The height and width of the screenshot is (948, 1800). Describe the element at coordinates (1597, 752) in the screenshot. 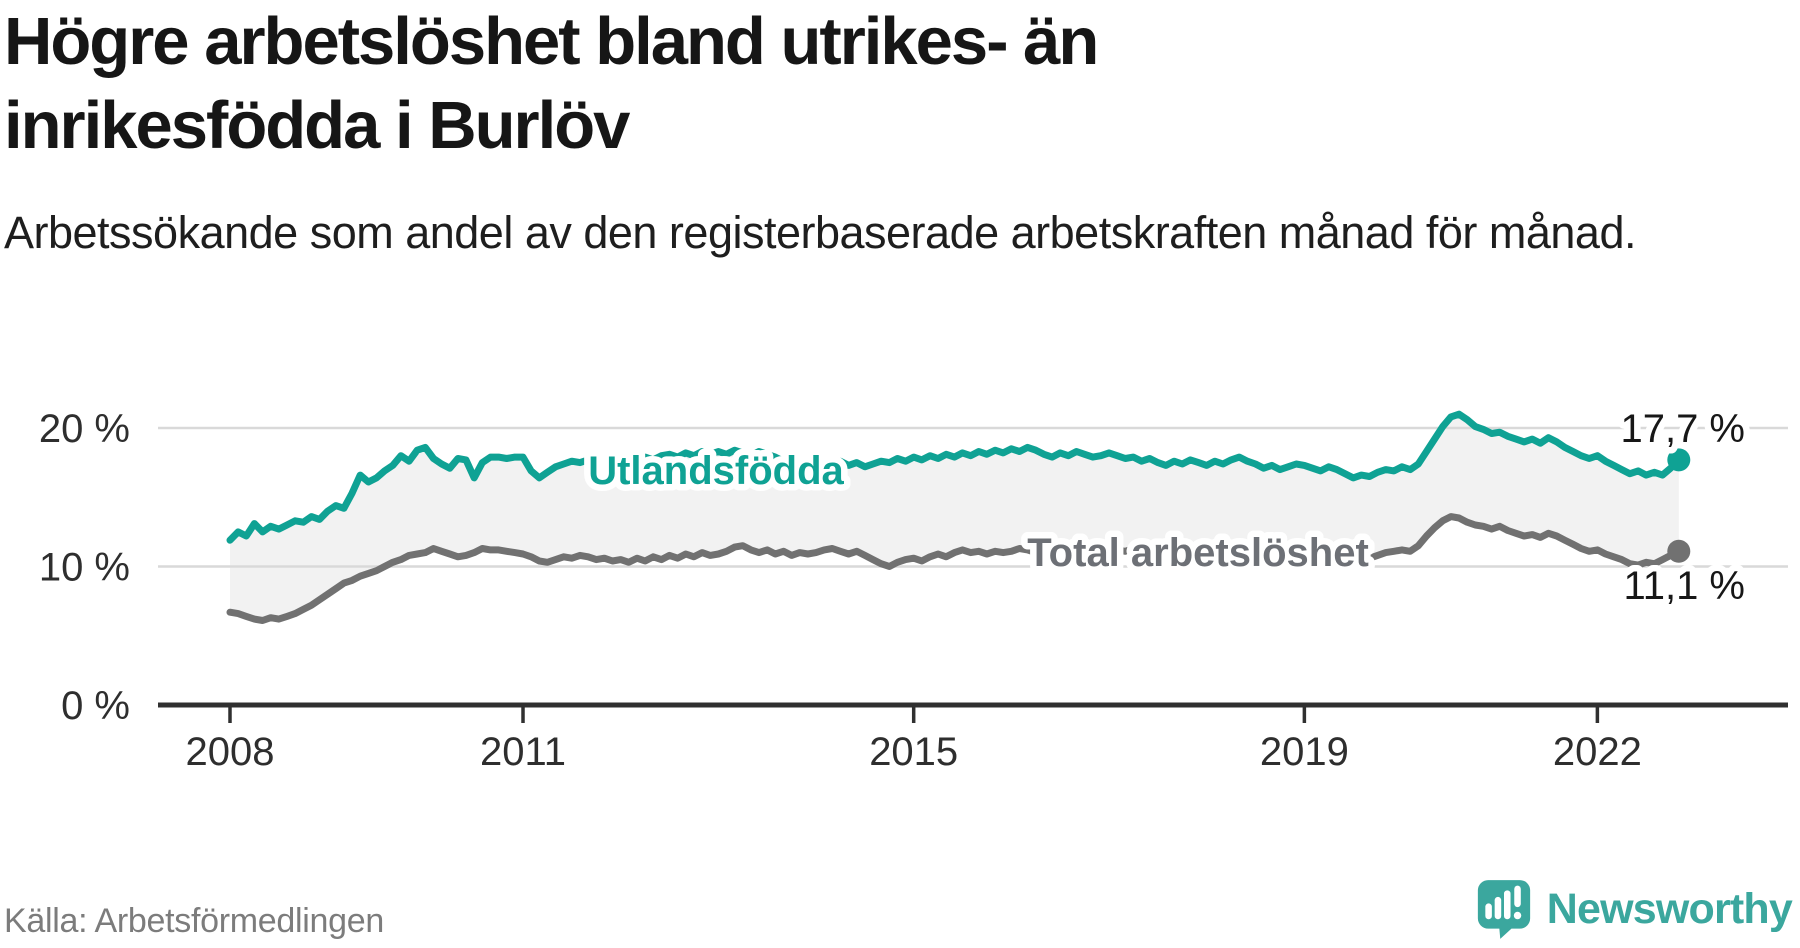

I see `x-tick-label-2022: 2022` at that location.